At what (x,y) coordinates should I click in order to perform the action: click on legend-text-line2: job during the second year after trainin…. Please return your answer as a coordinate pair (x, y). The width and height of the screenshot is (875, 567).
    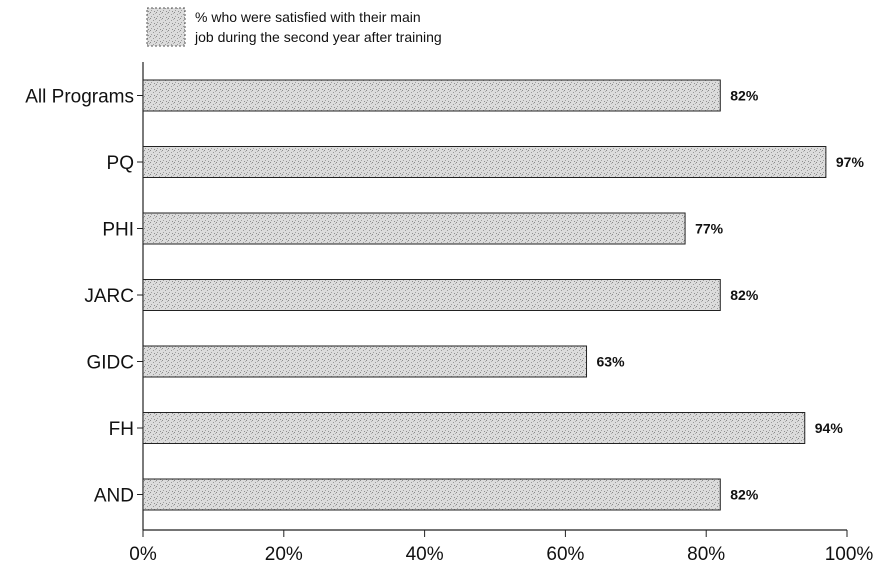
    Looking at the image, I should click on (318, 37).